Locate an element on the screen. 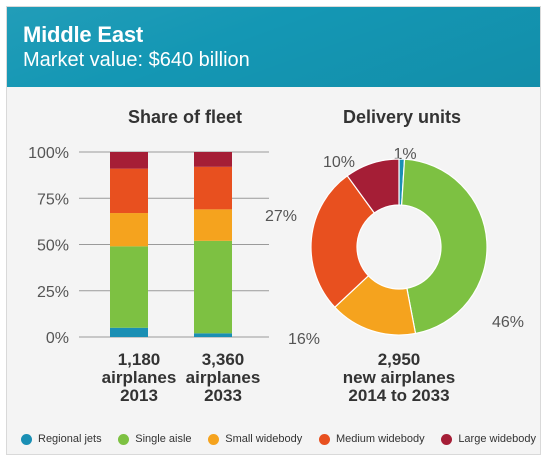 The image size is (547, 461). region-title: Middle East is located at coordinates (83, 34).